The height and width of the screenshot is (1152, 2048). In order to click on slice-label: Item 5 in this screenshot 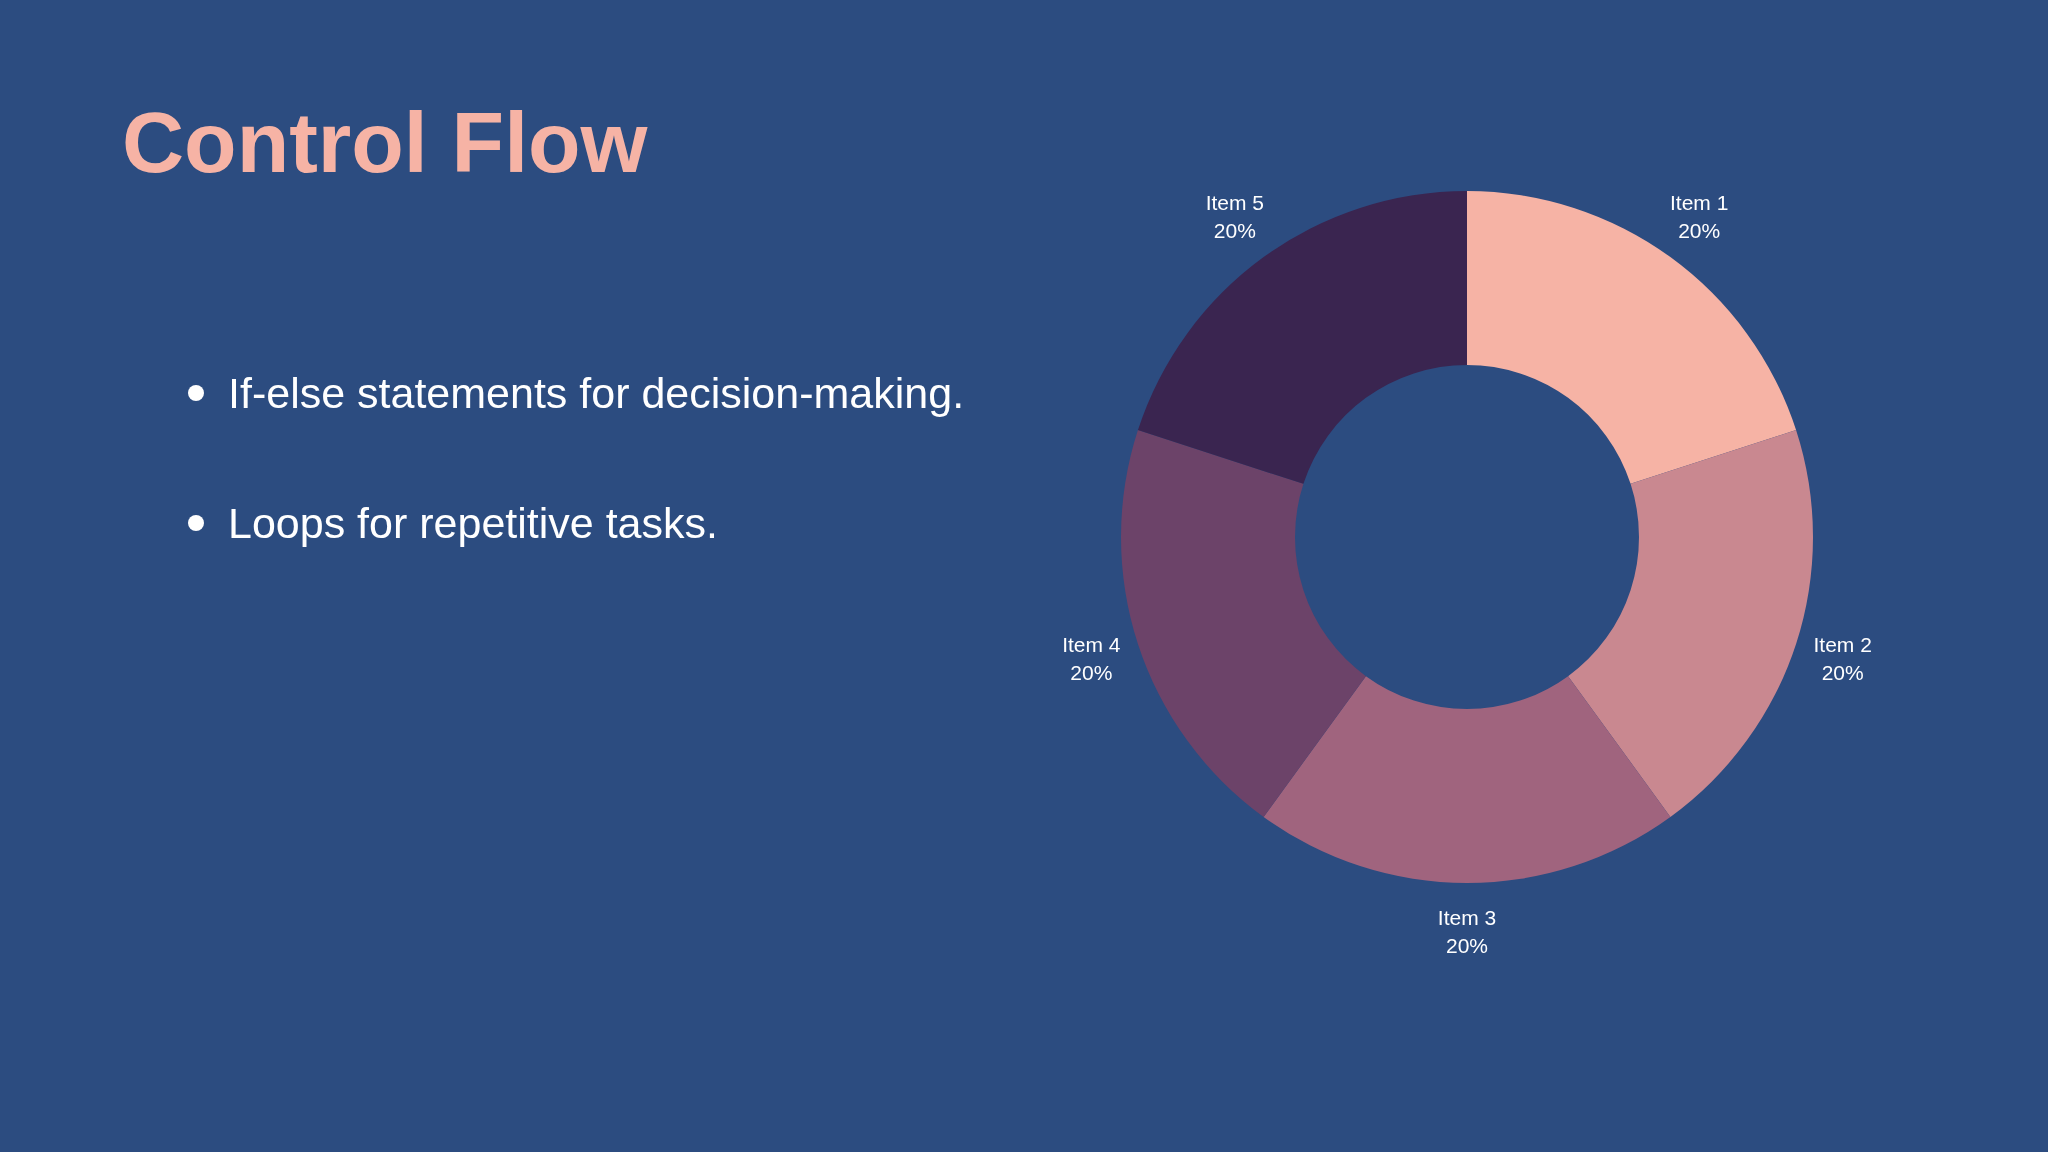, I will do `click(1234, 203)`.